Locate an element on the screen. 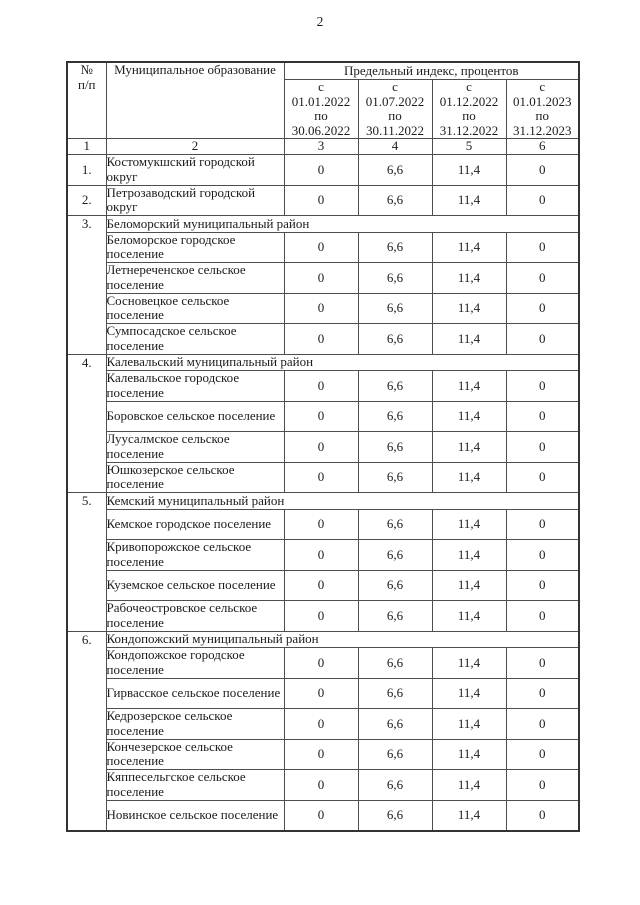  district-name: Кемский муниципальный район is located at coordinates (342, 501).